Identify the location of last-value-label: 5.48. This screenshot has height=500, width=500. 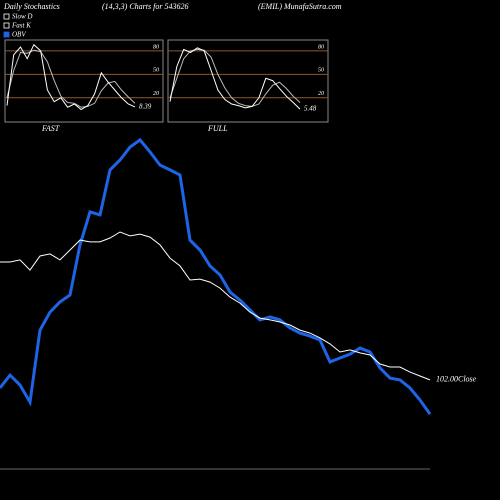
(310, 109).